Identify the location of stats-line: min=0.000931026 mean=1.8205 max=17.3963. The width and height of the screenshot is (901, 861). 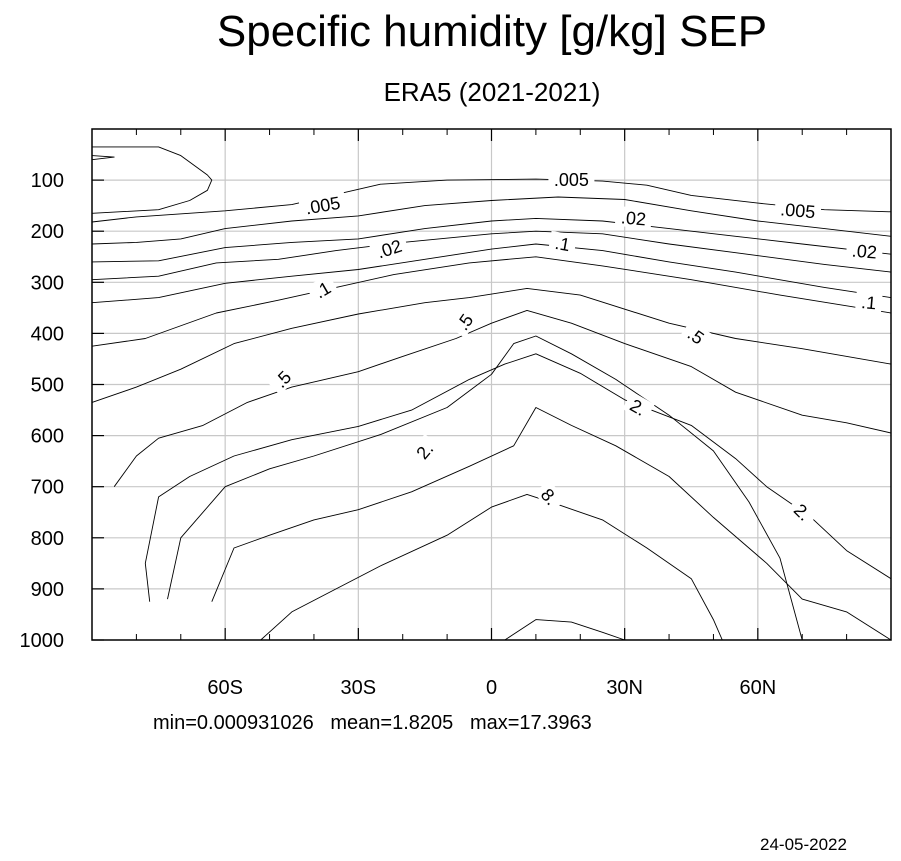
(372, 723).